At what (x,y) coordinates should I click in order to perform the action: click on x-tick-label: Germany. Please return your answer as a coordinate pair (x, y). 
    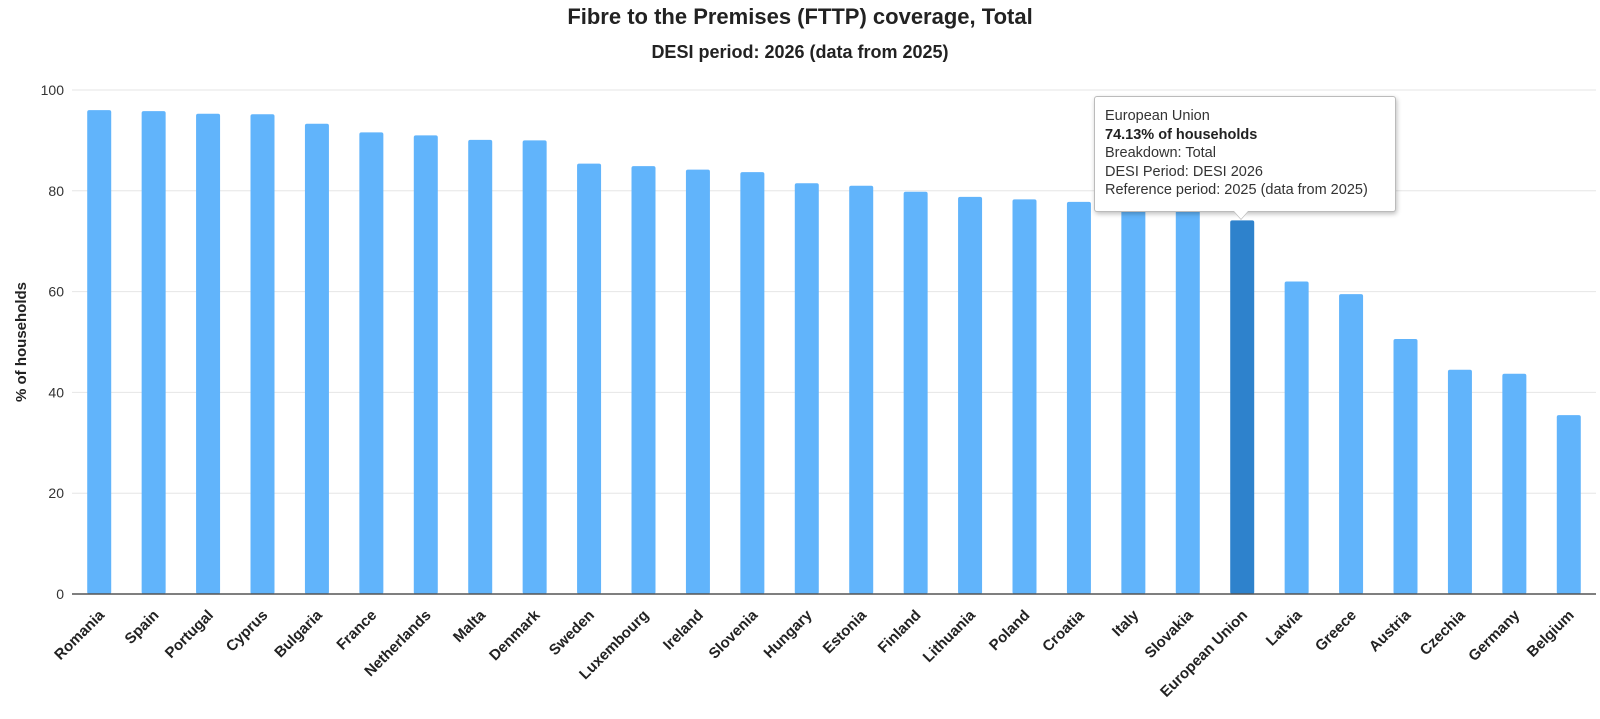
    Looking at the image, I should click on (1494, 635).